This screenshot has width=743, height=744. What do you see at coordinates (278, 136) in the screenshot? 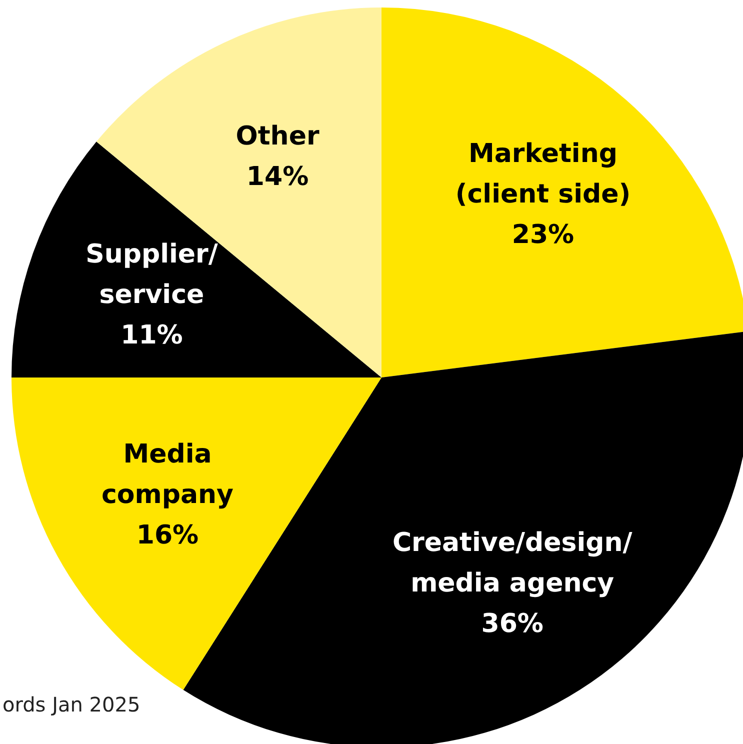
I see `slice-label: Other` at bounding box center [278, 136].